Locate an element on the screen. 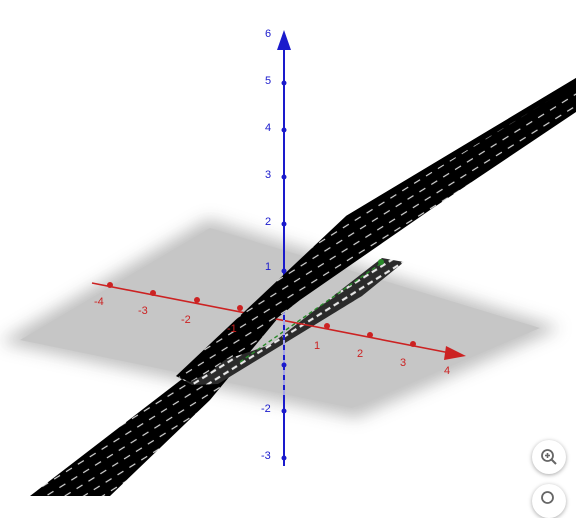  z-tick-label: -2 is located at coordinates (266, 409).